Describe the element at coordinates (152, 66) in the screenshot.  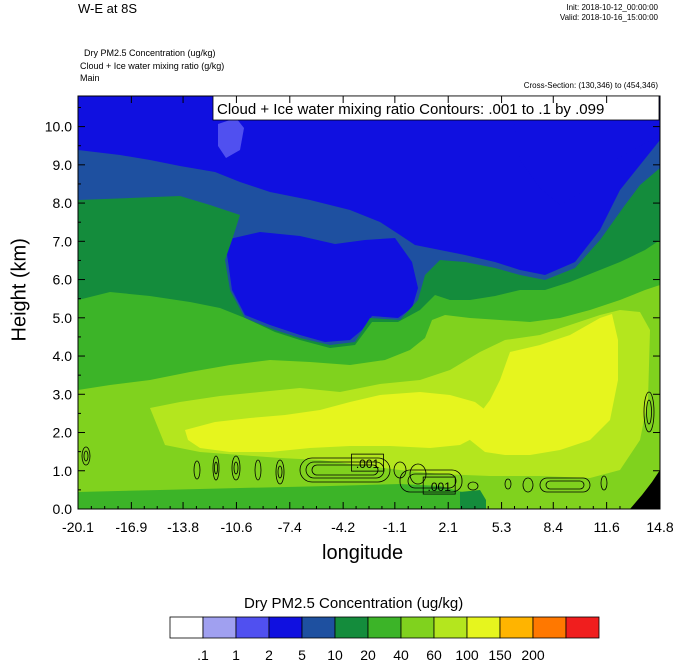
I see `field-label-cloud: Cloud + Ice water mixing ratio (g/kg)` at that location.